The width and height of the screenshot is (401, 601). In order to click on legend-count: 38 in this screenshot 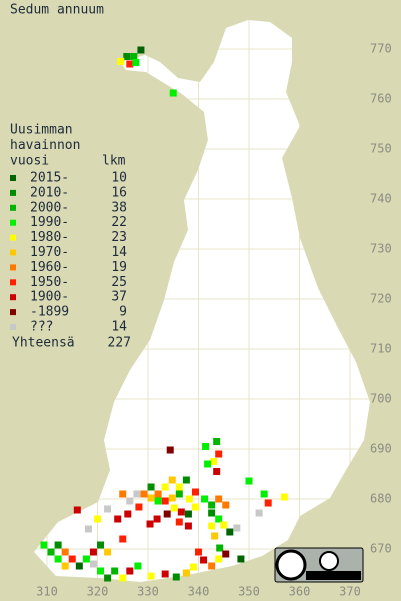, I will do `click(119, 207)`.